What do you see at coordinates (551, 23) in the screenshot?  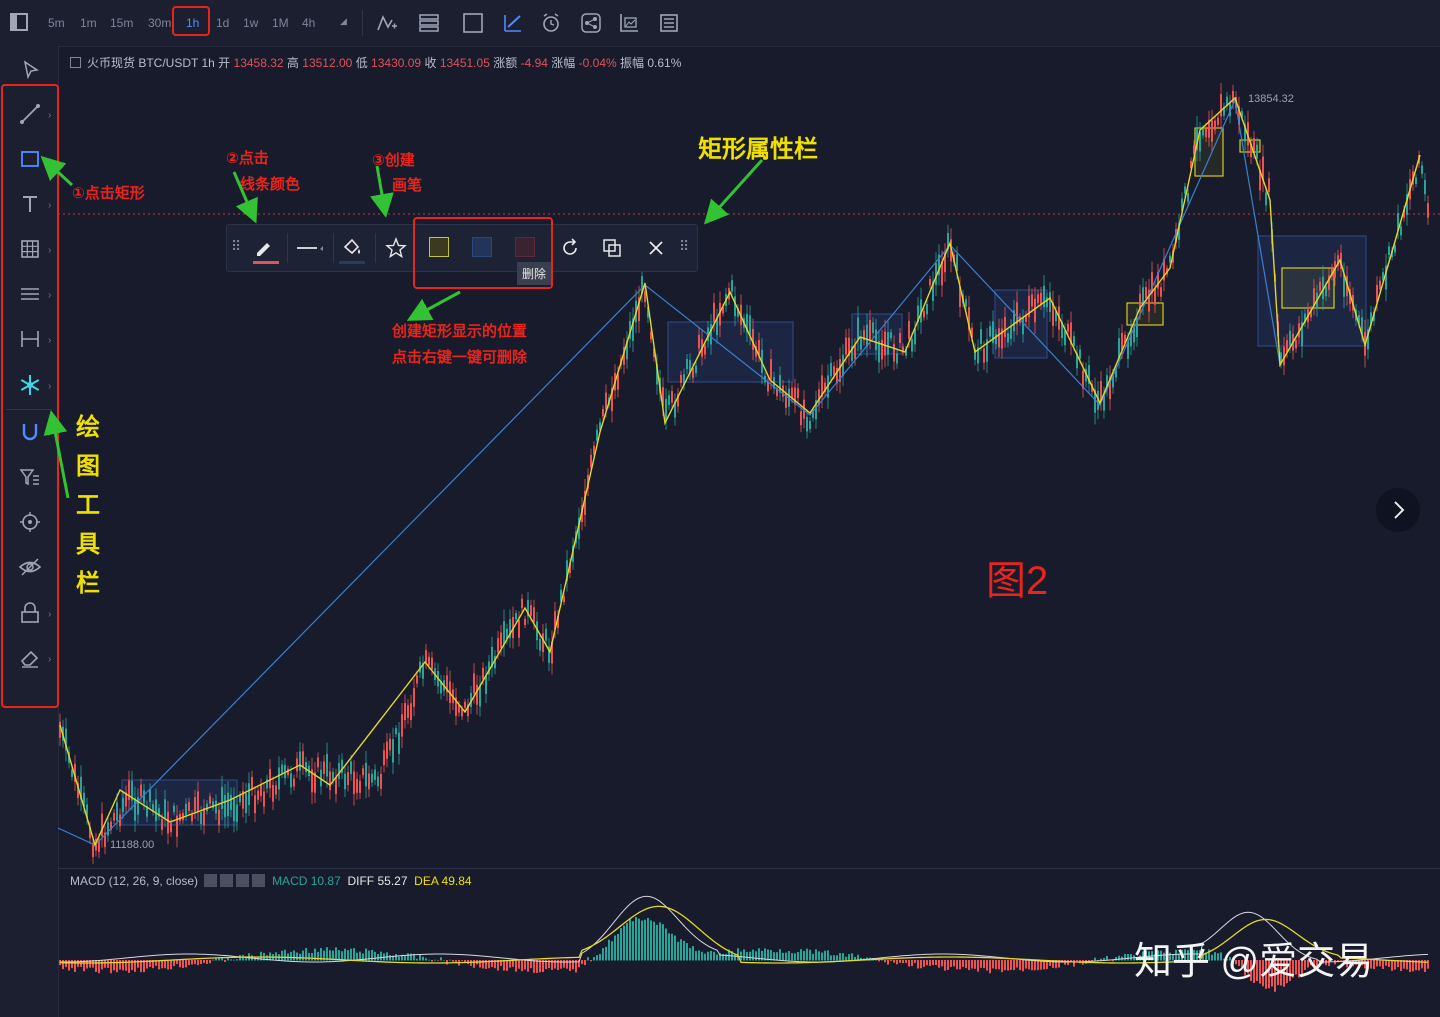 I see `alarm-icon` at bounding box center [551, 23].